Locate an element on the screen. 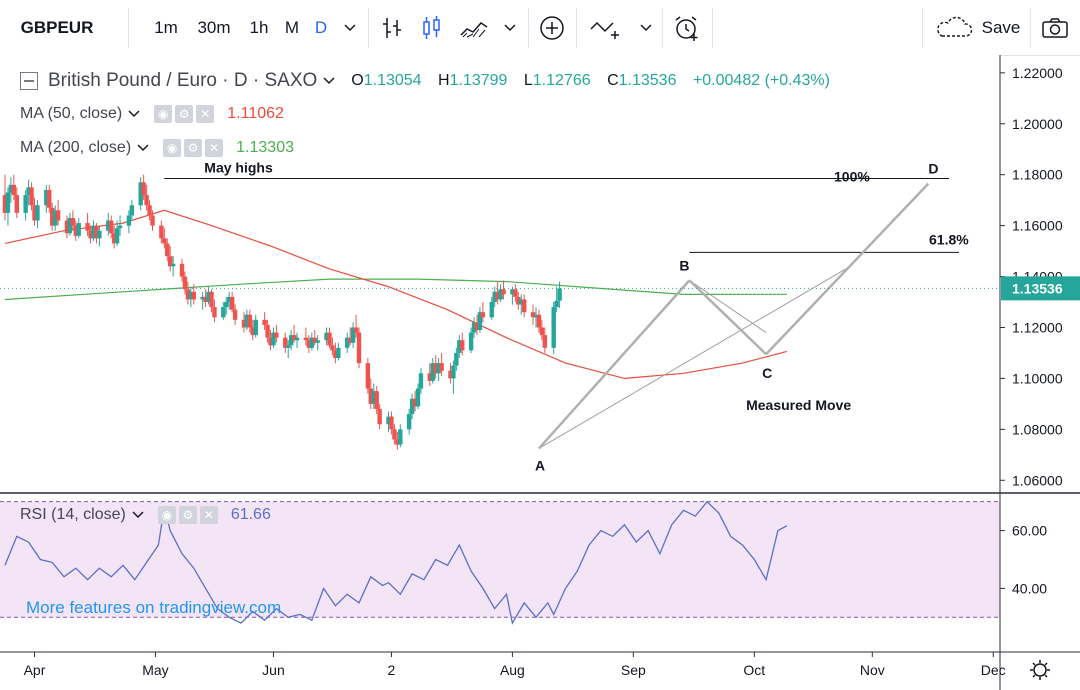 The image size is (1080, 690). symbol-search: GBPEUR is located at coordinates (57, 27).